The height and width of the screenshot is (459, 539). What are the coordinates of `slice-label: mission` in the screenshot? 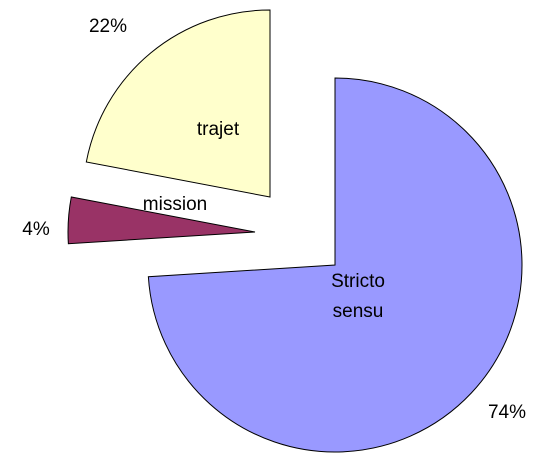 It's located at (175, 204).